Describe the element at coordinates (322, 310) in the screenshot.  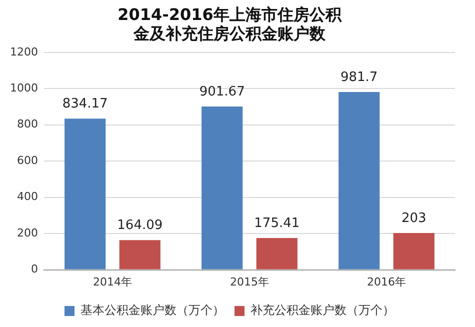
I see `legend-label: 补充公积金账户数（万个）` at that location.